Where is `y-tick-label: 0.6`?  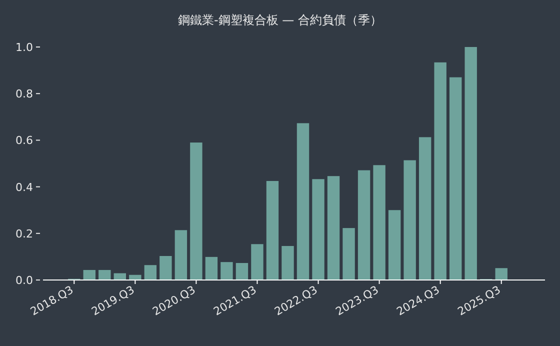
y-tick-label: 0.6 is located at coordinates (24, 141).